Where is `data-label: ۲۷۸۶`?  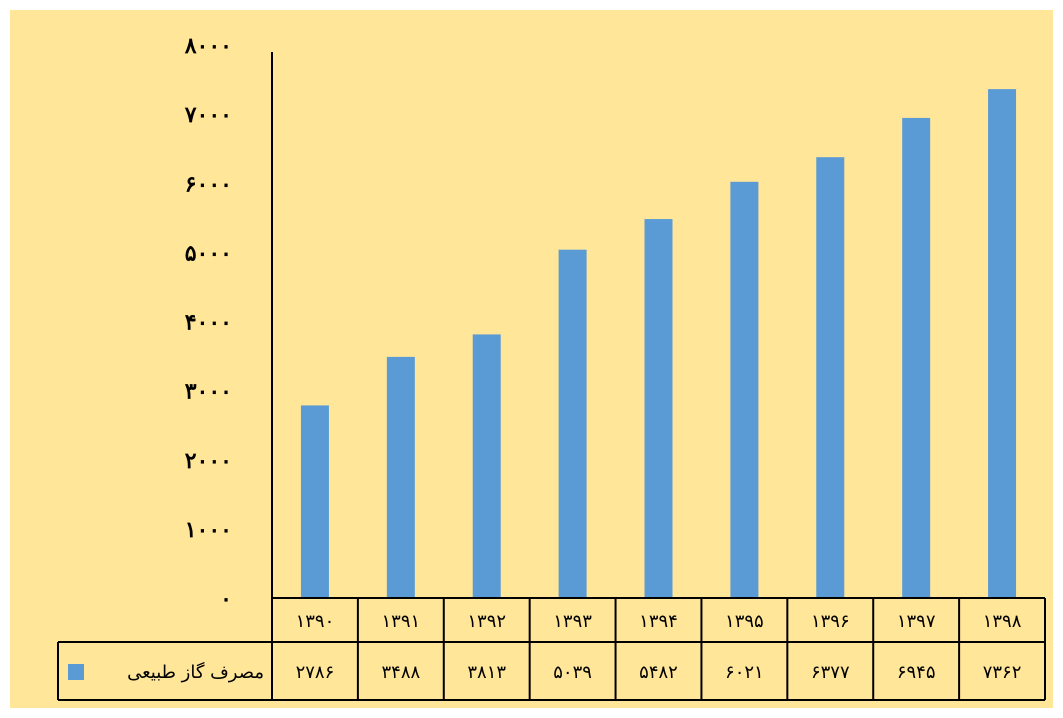 data-label: ۲۷۸۶ is located at coordinates (315, 672).